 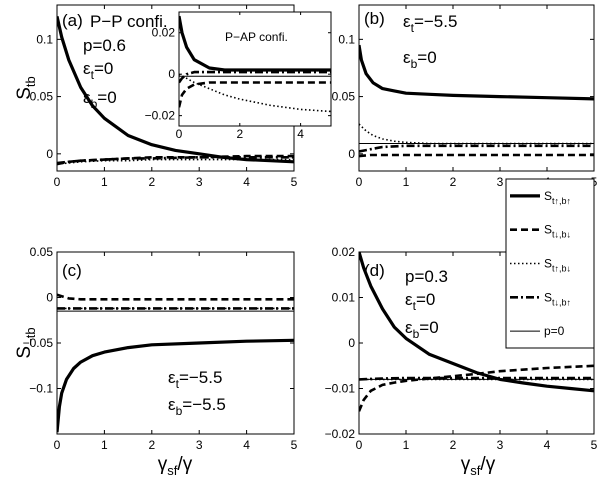 I want to click on p-value-label: p=0.3, so click(x=426, y=276).